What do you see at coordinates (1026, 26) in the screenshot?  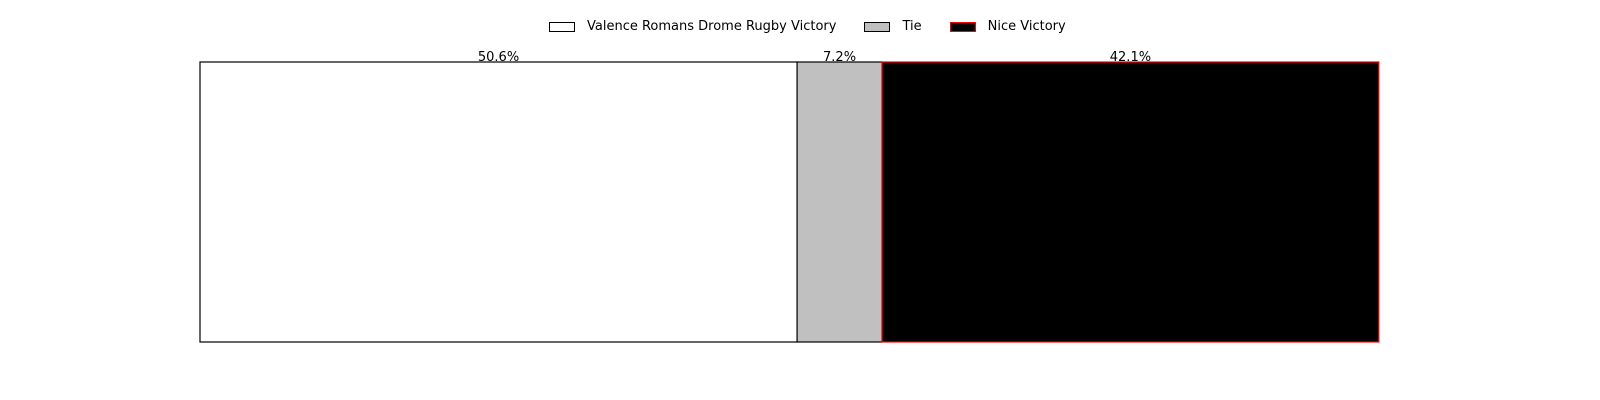 I see `legend-label-nice: Nice Victory` at bounding box center [1026, 26].